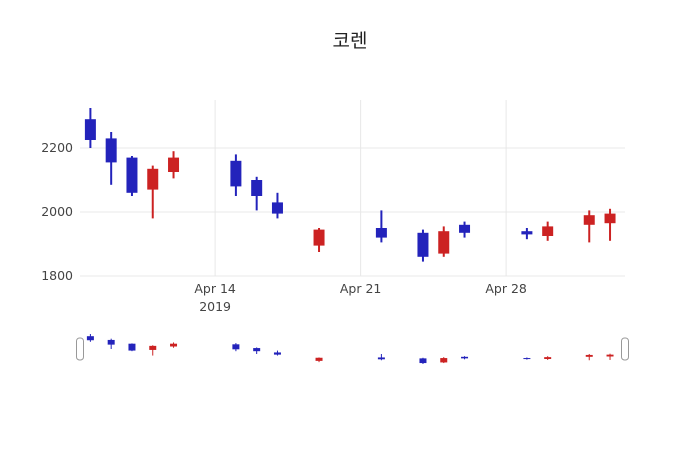 This screenshot has width=700, height=450. Describe the element at coordinates (57, 147) in the screenshot. I see `y-tick-label: 2200` at that location.